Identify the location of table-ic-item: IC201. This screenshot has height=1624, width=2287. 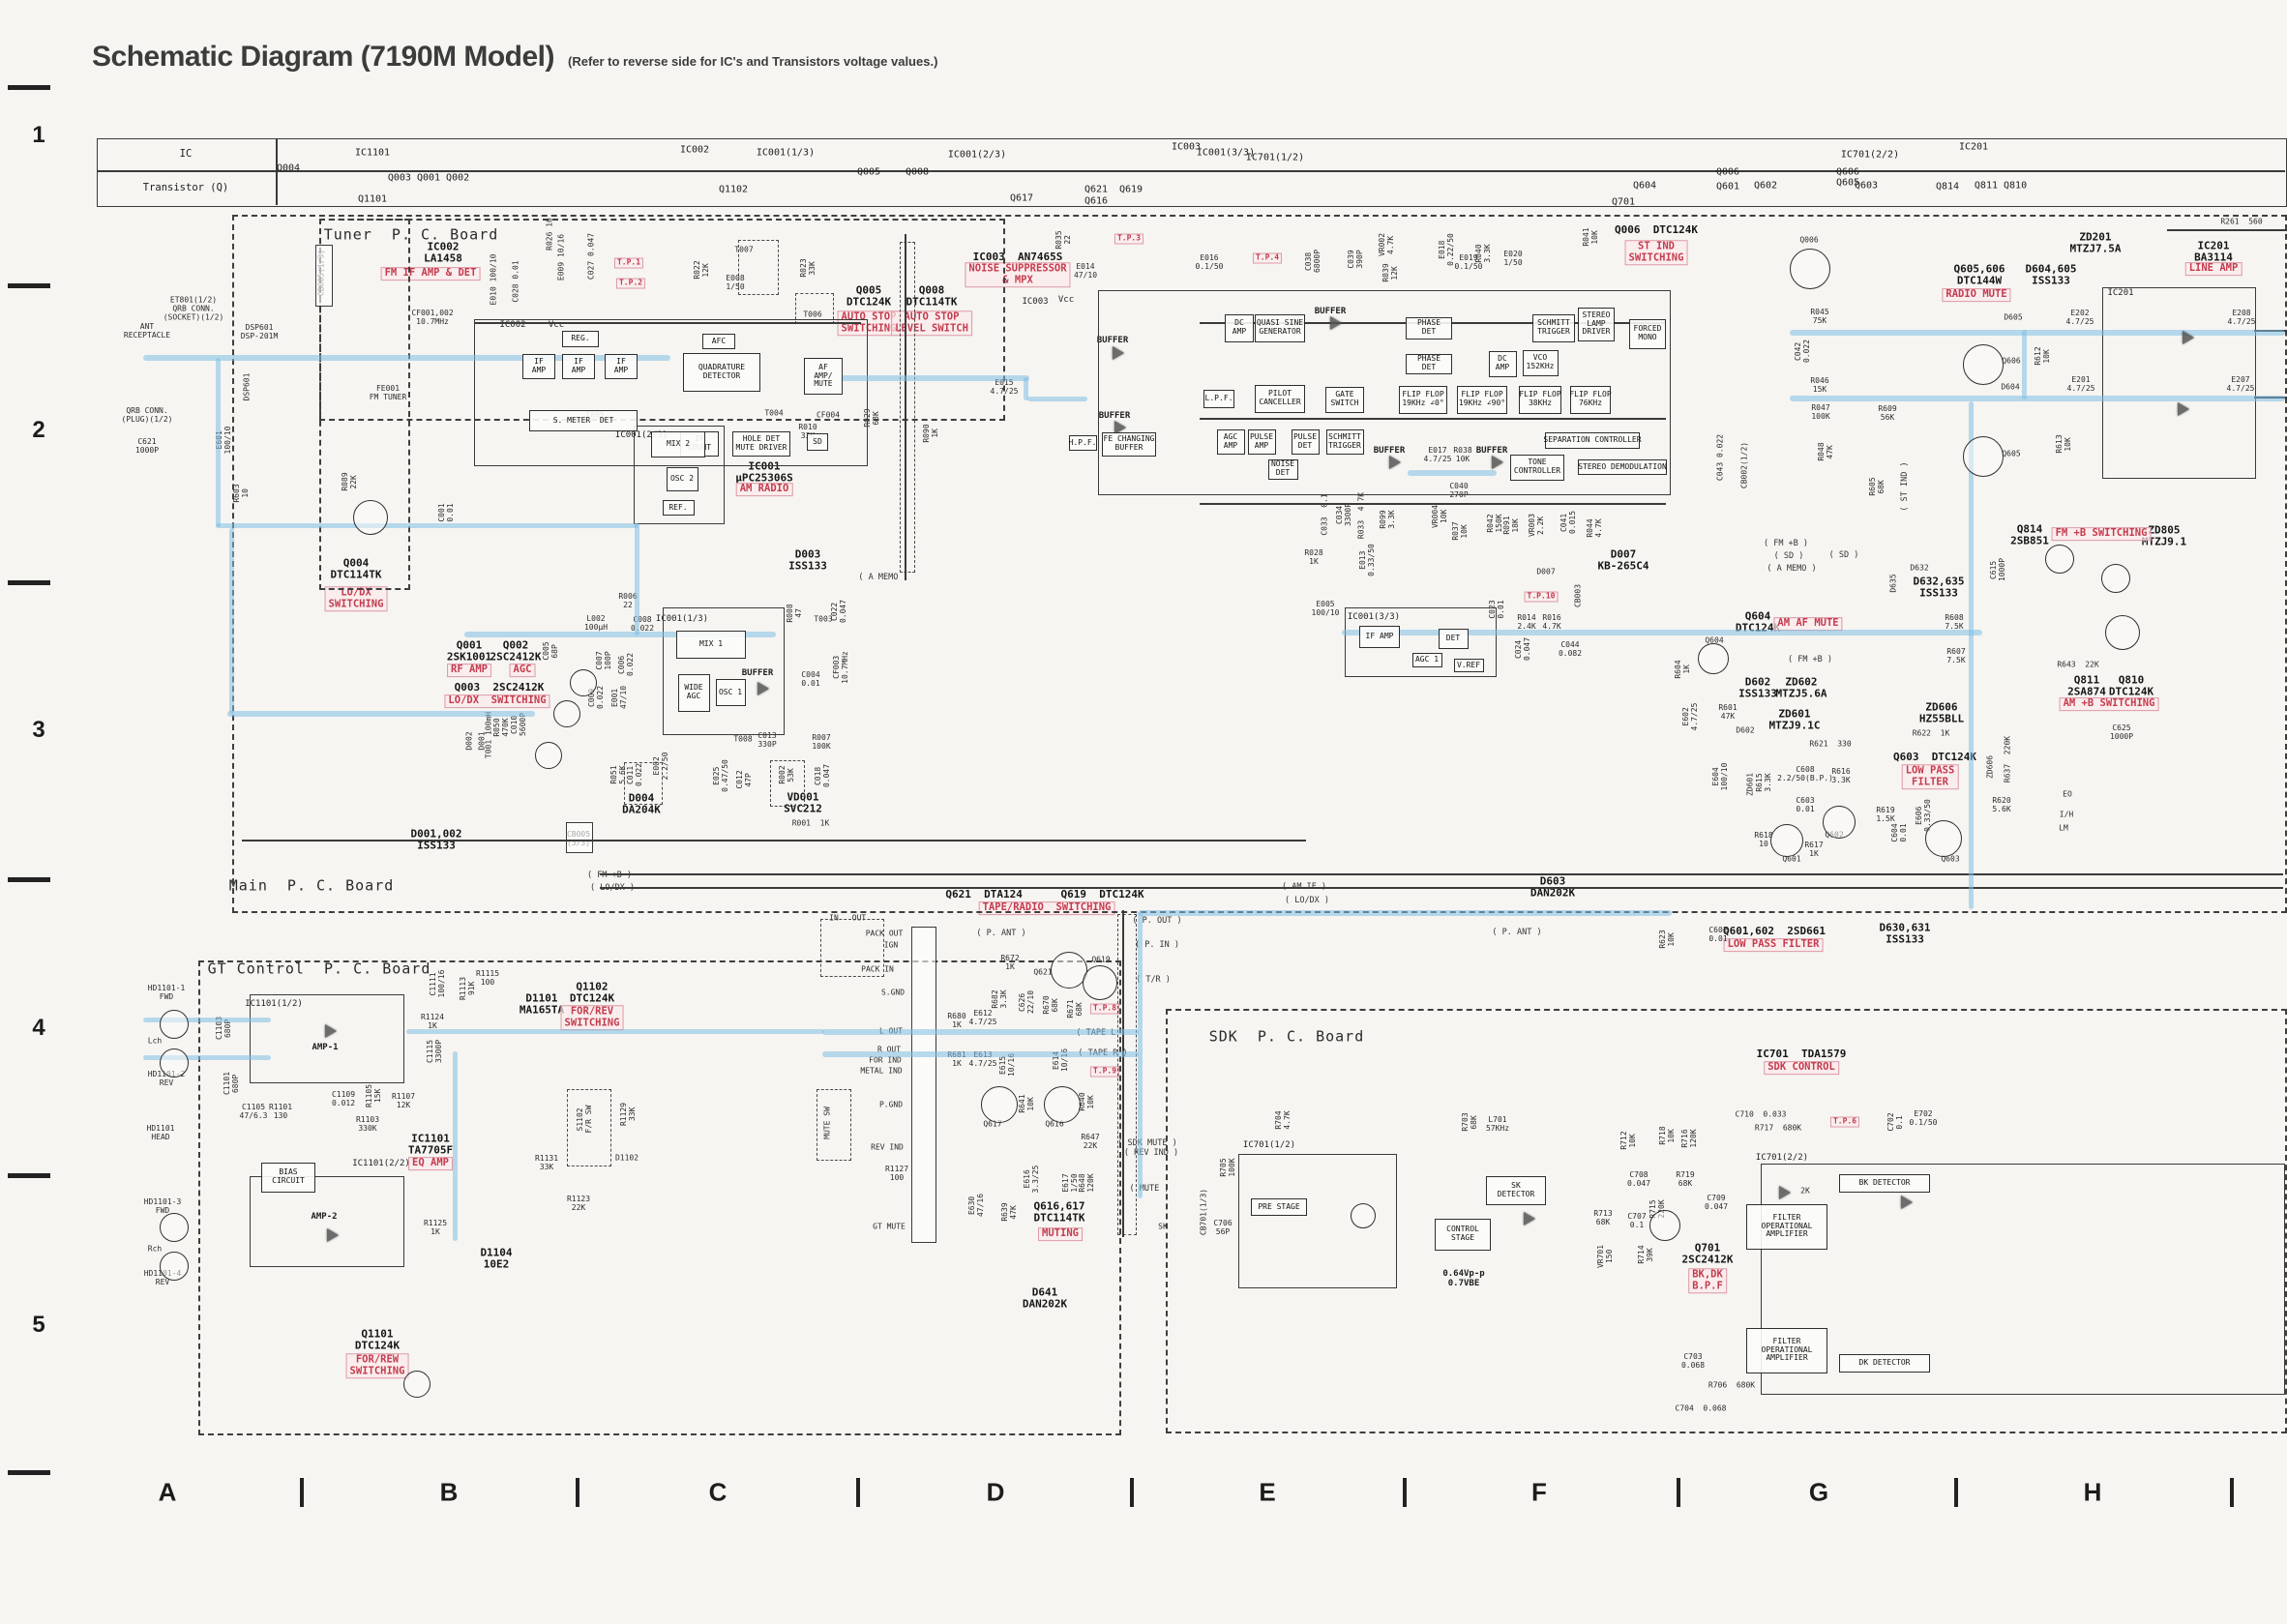
(1973, 147).